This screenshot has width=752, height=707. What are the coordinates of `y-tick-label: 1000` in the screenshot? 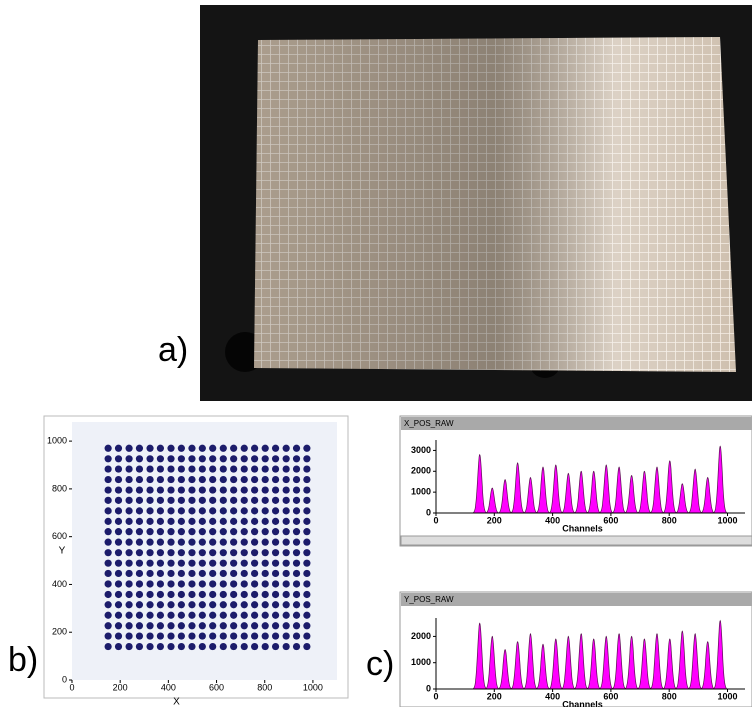 It's located at (57, 440).